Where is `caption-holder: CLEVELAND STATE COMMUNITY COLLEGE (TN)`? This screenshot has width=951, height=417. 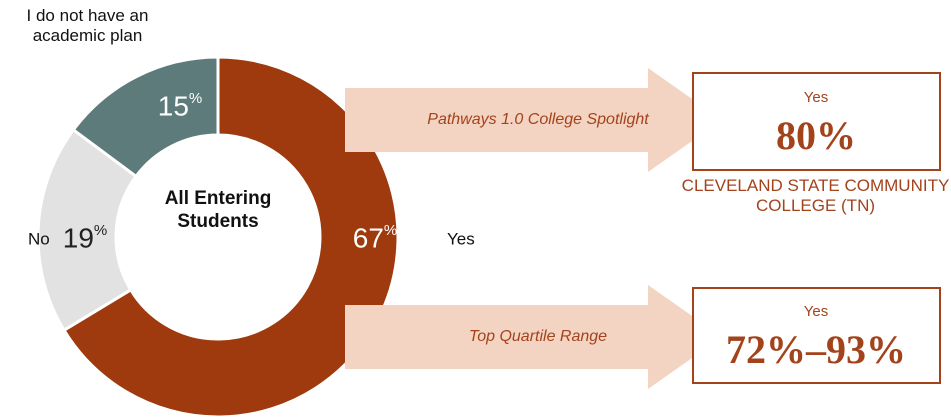 caption-holder: CLEVELAND STATE COMMUNITY COLLEGE (TN) is located at coordinates (815, 196).